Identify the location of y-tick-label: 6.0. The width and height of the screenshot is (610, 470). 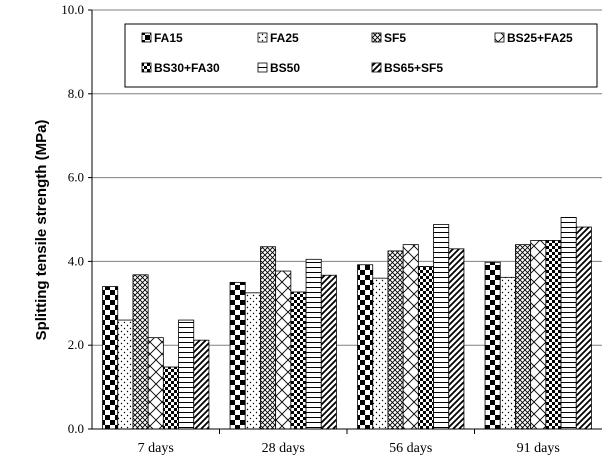
(76, 177).